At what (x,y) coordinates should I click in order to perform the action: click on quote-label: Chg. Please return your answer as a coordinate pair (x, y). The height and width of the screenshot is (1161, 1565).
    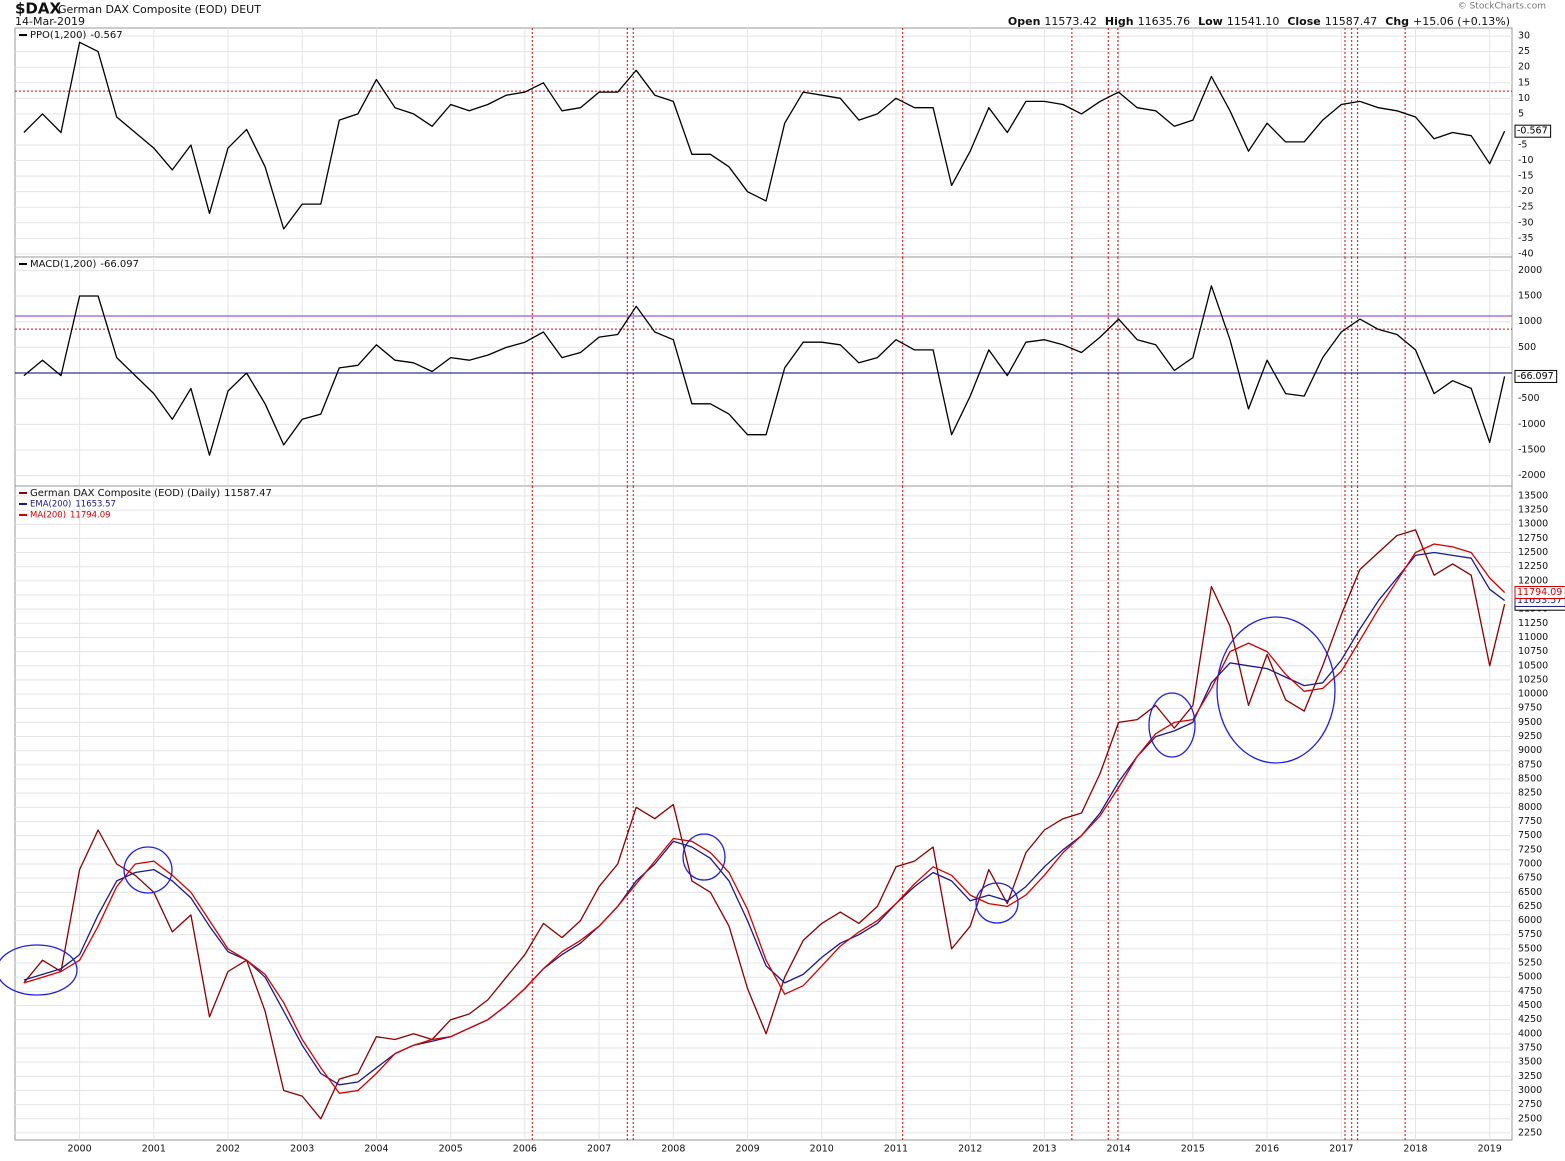
    Looking at the image, I should click on (1397, 21).